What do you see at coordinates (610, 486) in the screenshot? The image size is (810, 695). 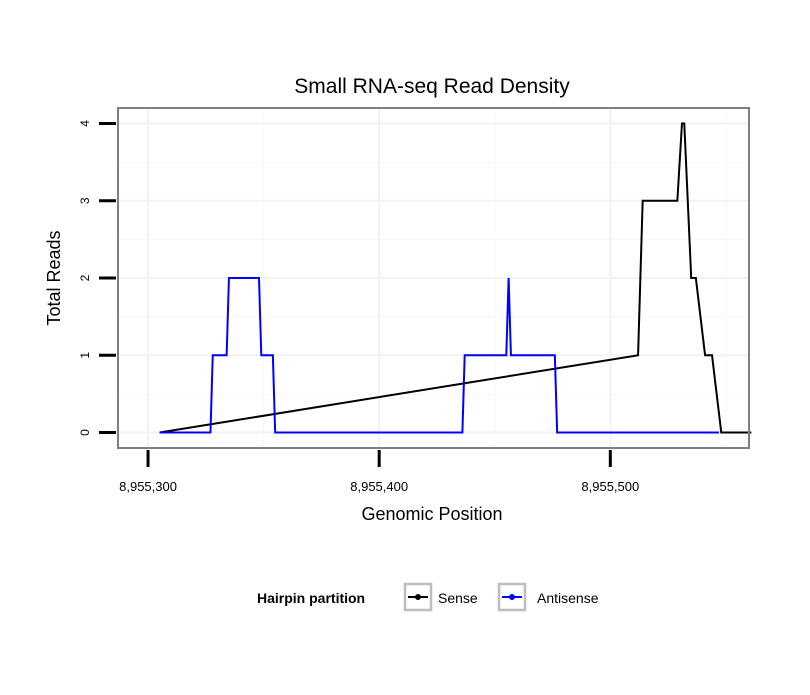 I see `x-tick-label: 8,955,500` at bounding box center [610, 486].